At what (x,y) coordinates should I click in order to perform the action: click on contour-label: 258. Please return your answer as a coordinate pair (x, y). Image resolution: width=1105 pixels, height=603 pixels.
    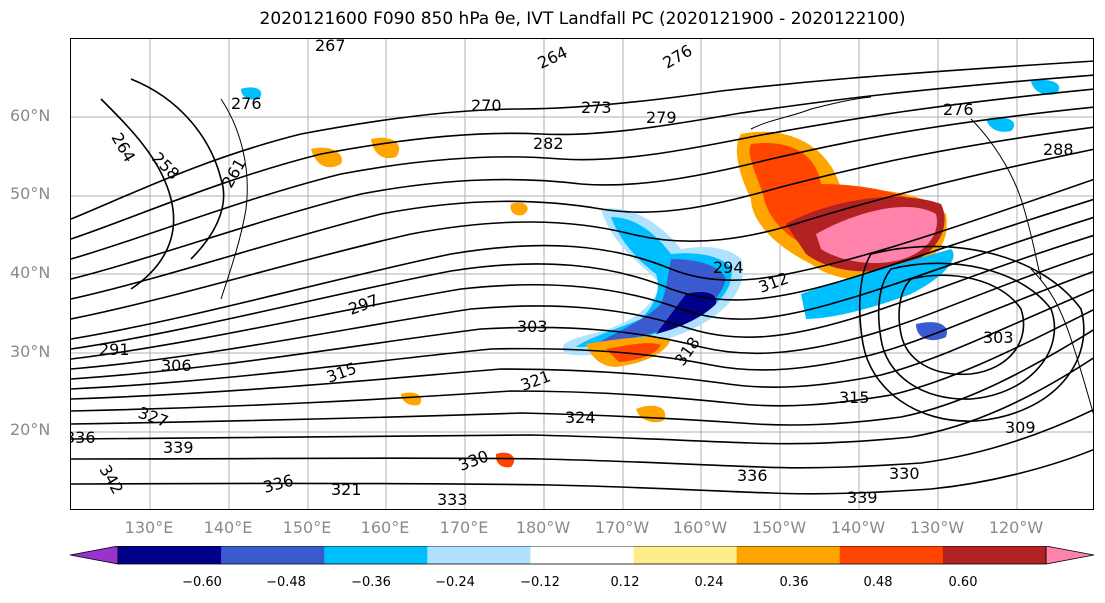
    Looking at the image, I should click on (165, 165).